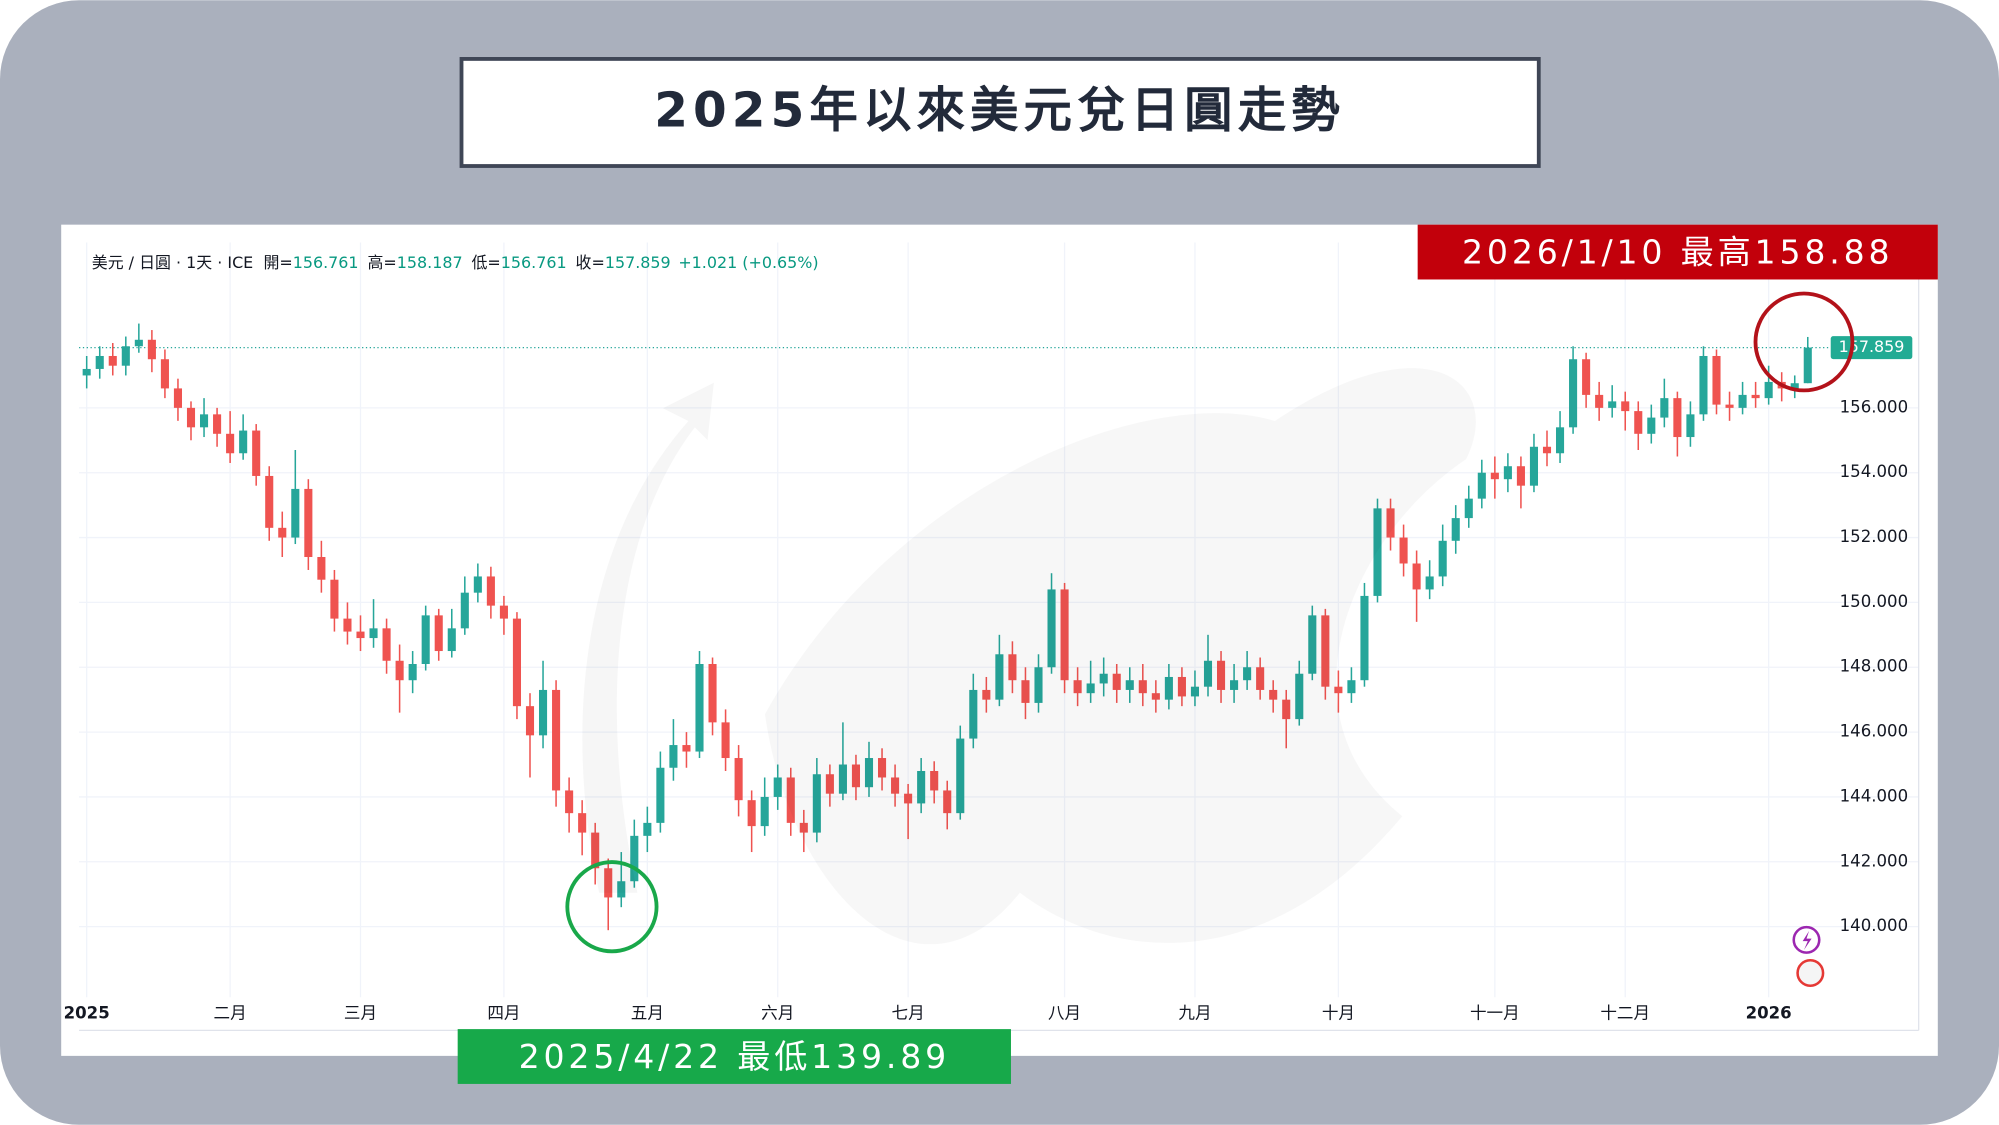 This screenshot has width=1999, height=1125. What do you see at coordinates (430, 261) in the screenshot?
I see `legend-value: 158.187` at bounding box center [430, 261].